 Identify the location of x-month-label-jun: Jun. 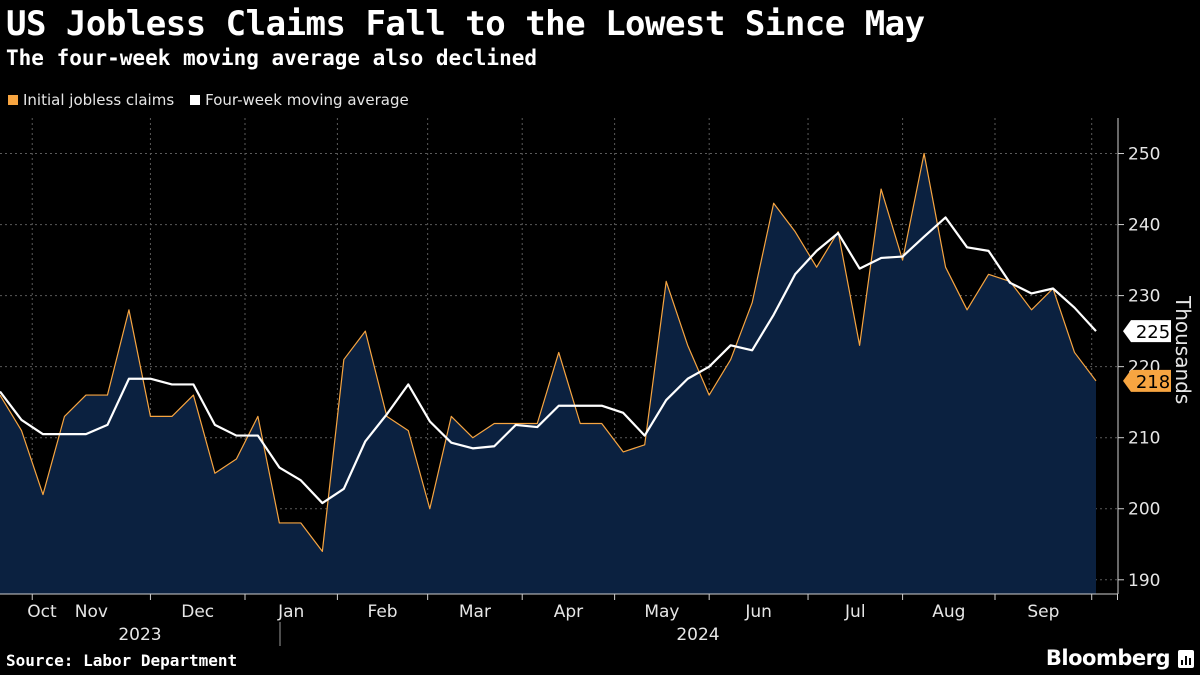
(758, 612).